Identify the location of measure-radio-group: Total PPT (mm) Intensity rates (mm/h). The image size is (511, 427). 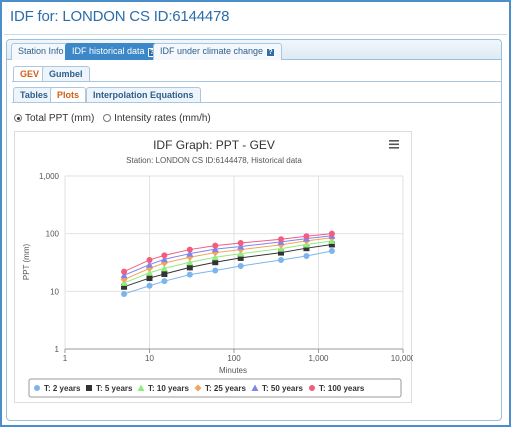
(112, 118).